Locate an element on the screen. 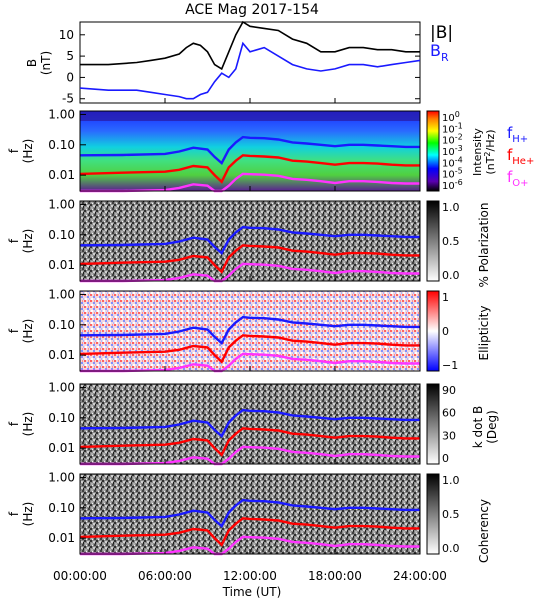  ytick-label-polarization: 1.00 is located at coordinates (61, 204).